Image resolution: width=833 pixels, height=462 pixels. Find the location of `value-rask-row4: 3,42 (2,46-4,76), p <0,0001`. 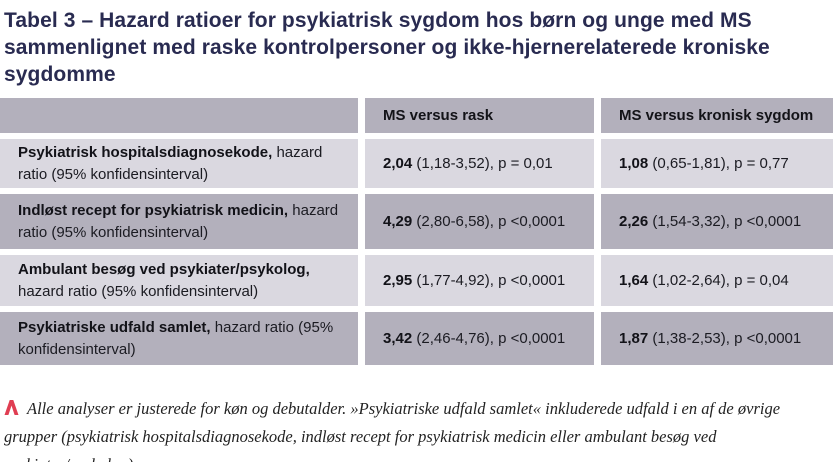

value-rask-row4: 3,42 (2,46-4,76), p <0,0001 is located at coordinates (479, 338).